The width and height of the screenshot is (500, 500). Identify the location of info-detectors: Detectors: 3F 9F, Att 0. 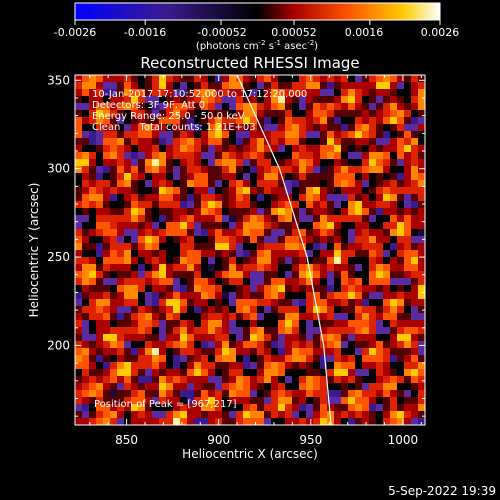
(148, 105).